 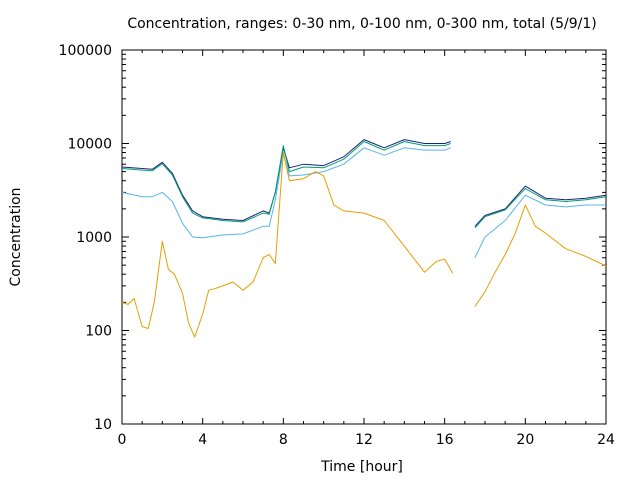 I want to click on y-tick-label: 10000, so click(x=89, y=145).